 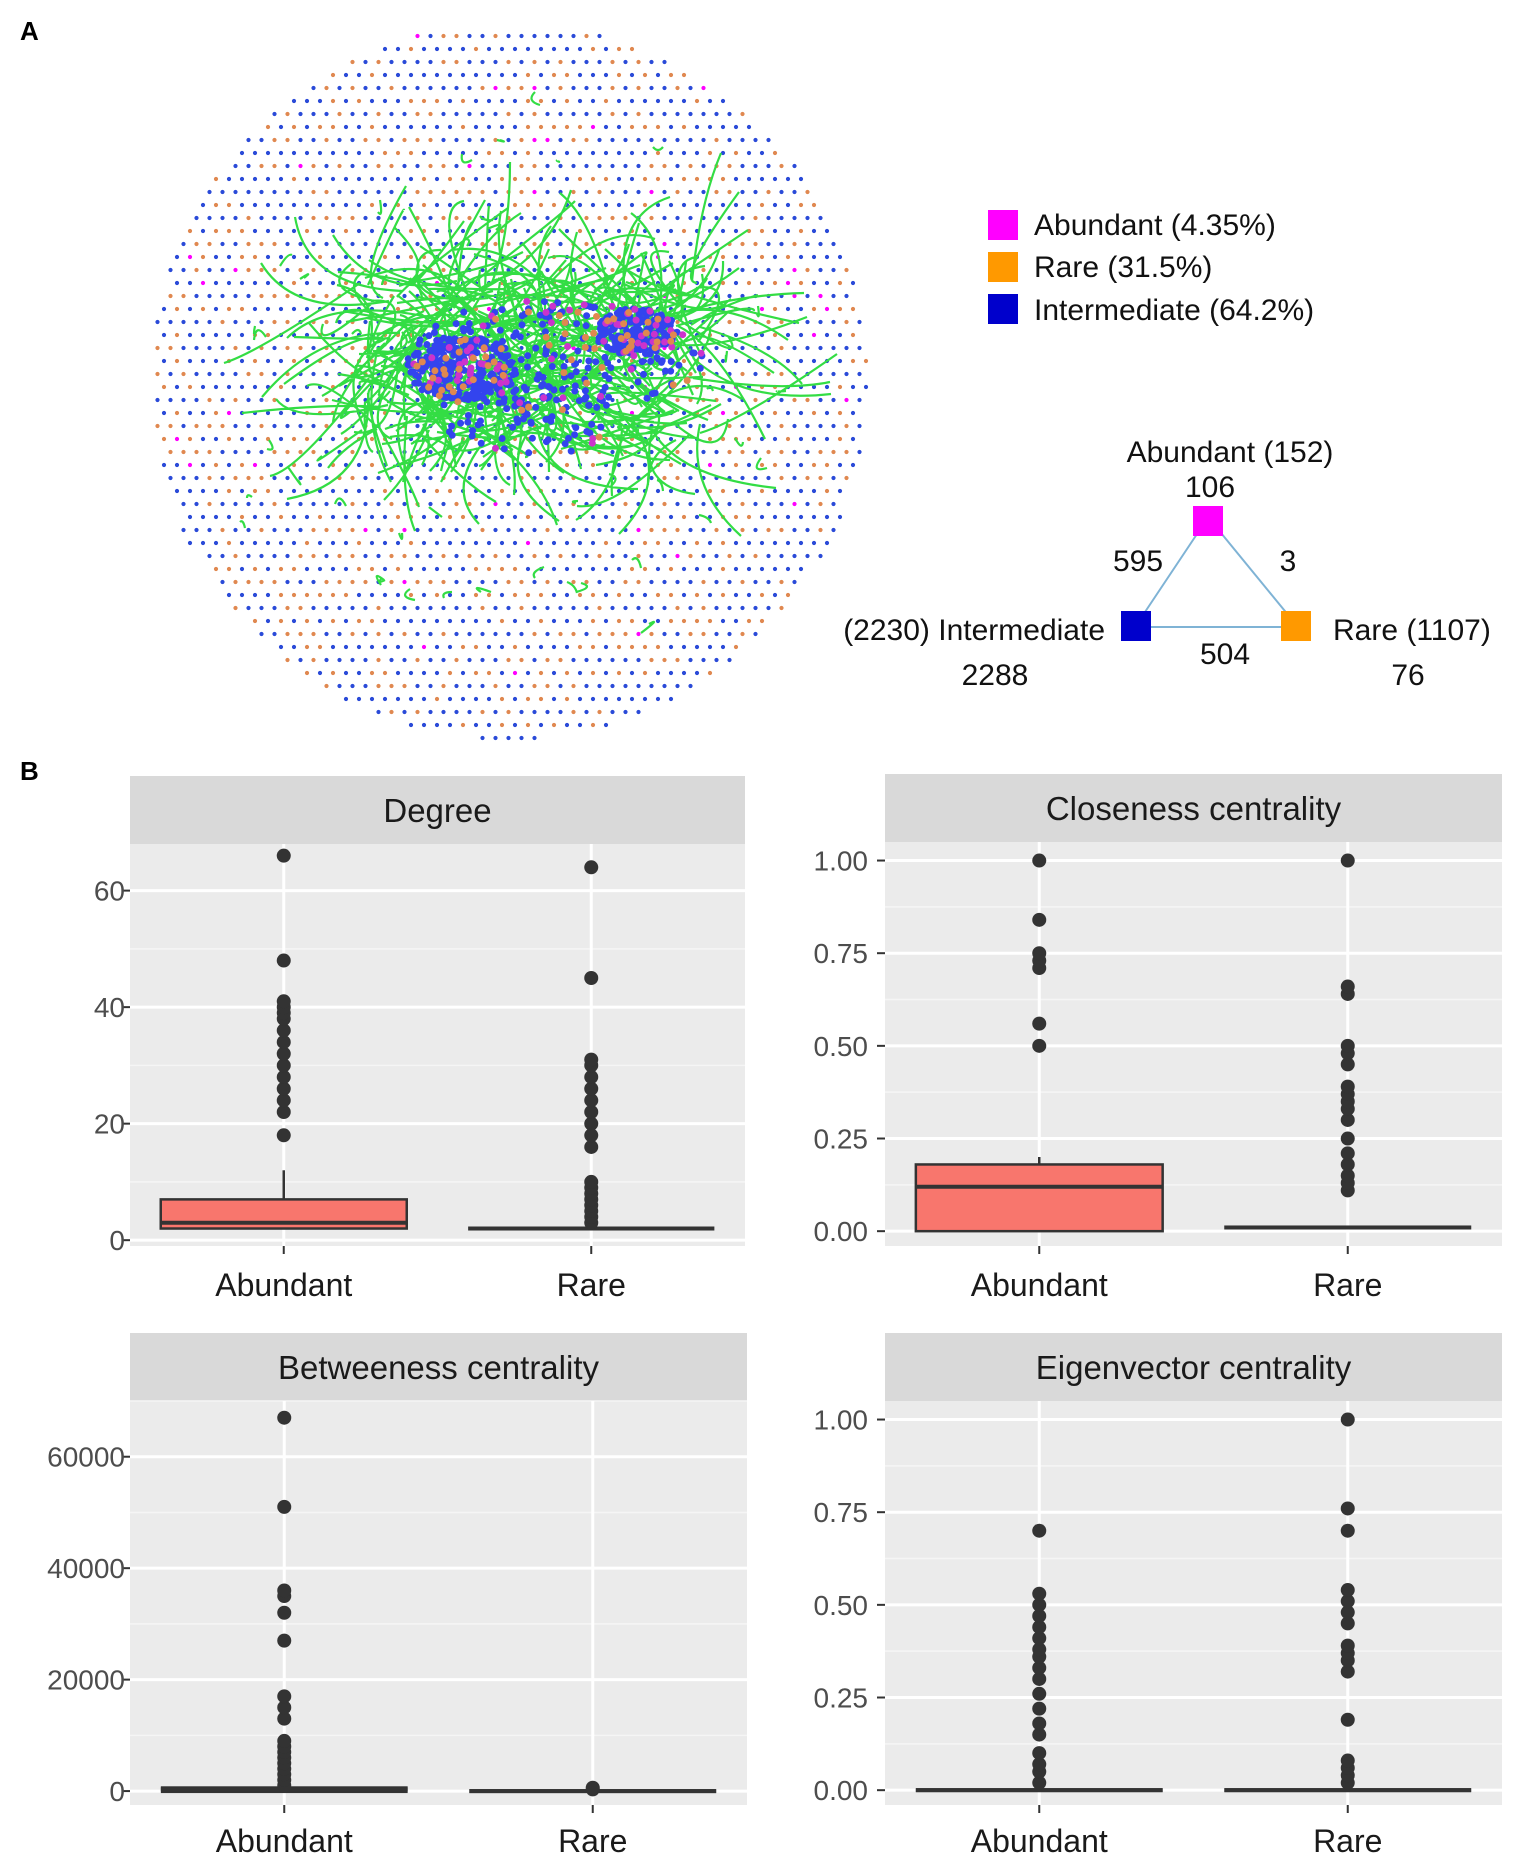 I want to click on network-core-cluster, so click(x=555, y=377).